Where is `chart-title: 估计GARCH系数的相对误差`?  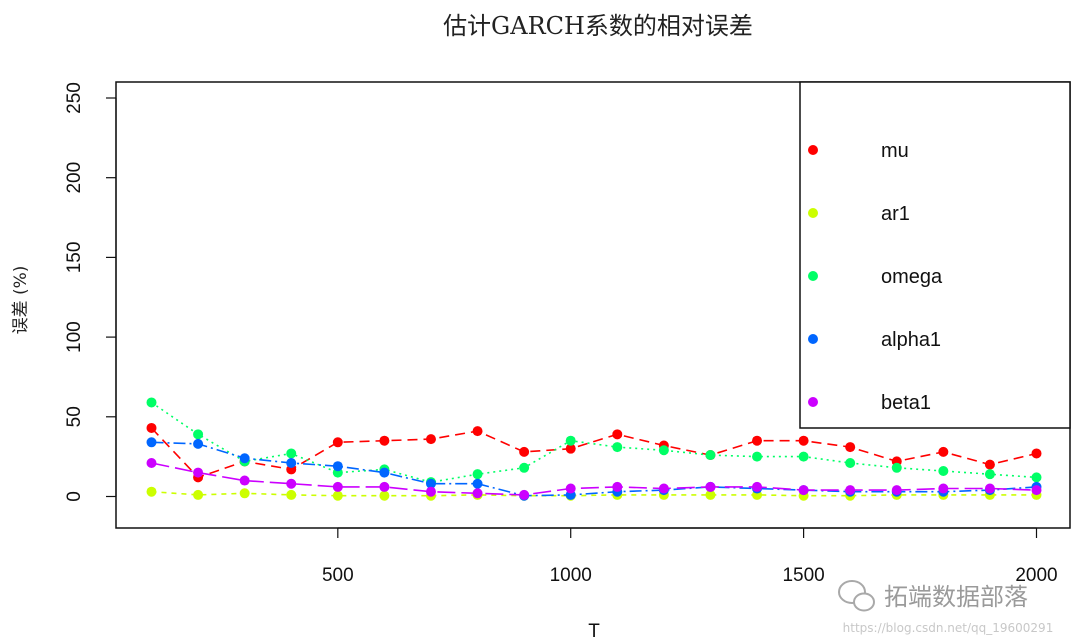 chart-title: 估计GARCH系数的相对误差 is located at coordinates (598, 26).